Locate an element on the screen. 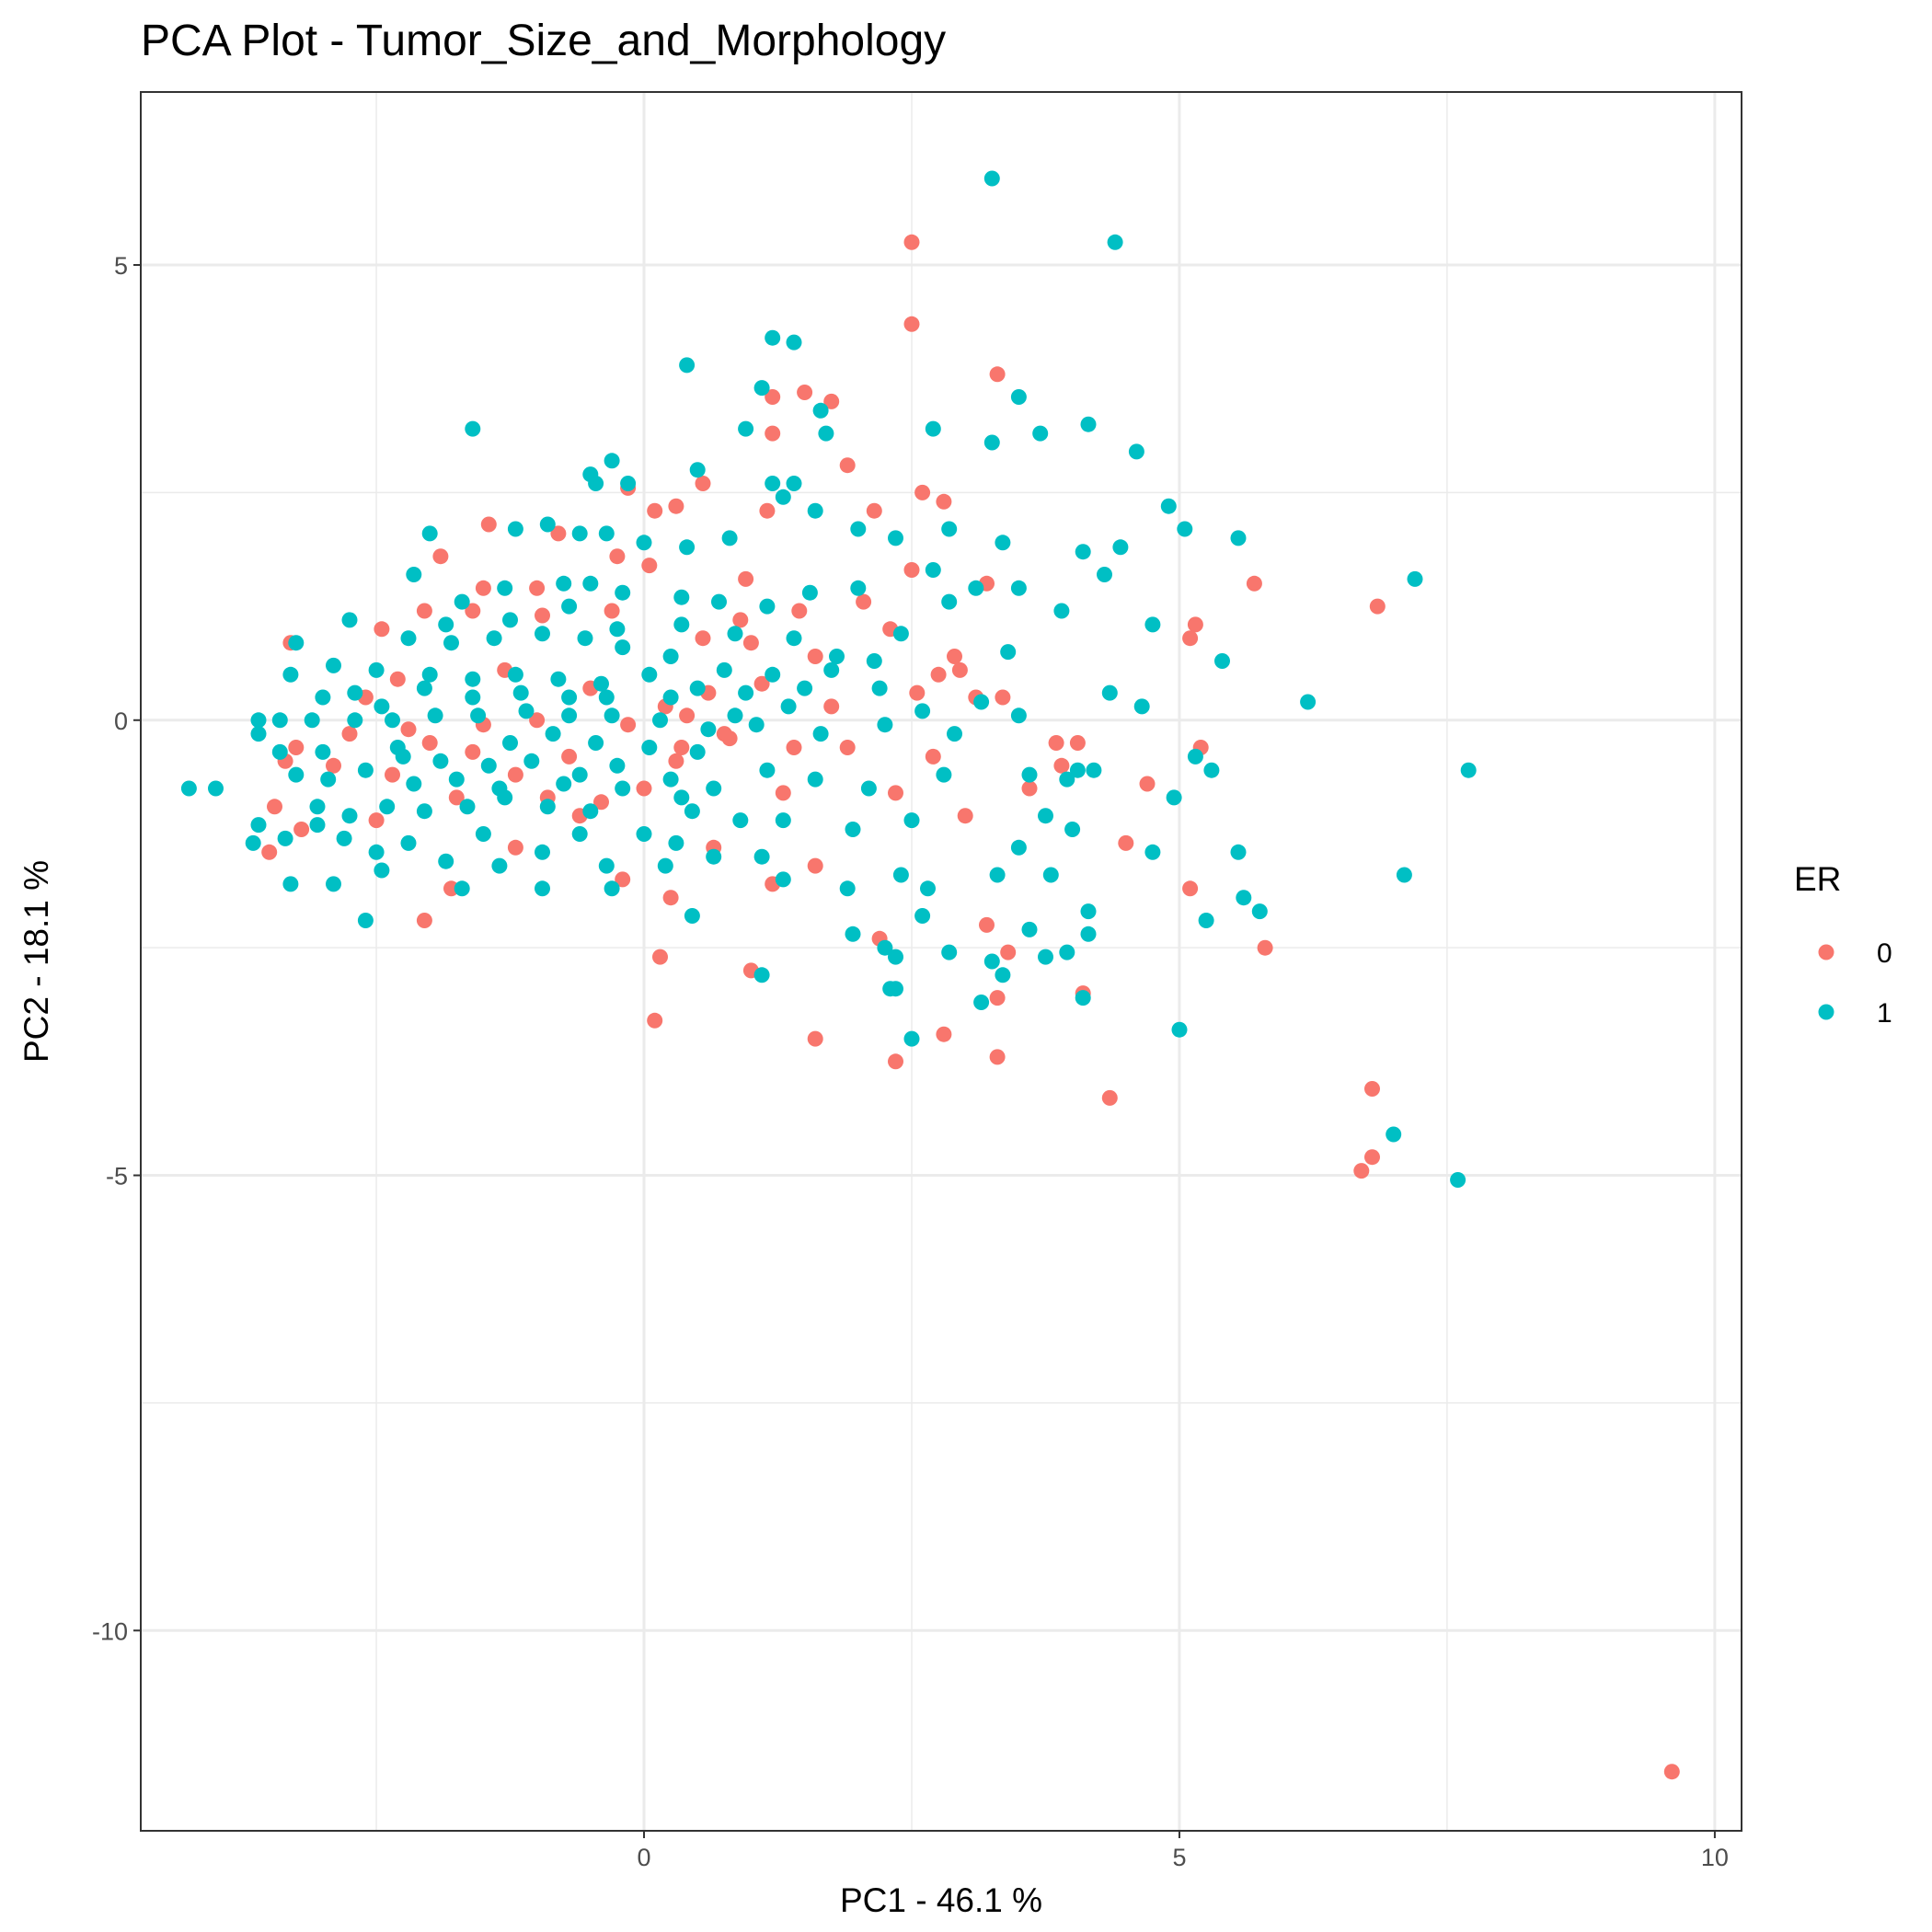 This screenshot has width=1932, height=1932. x-axis-ticks: 0 5 10 is located at coordinates (1183, 1851).